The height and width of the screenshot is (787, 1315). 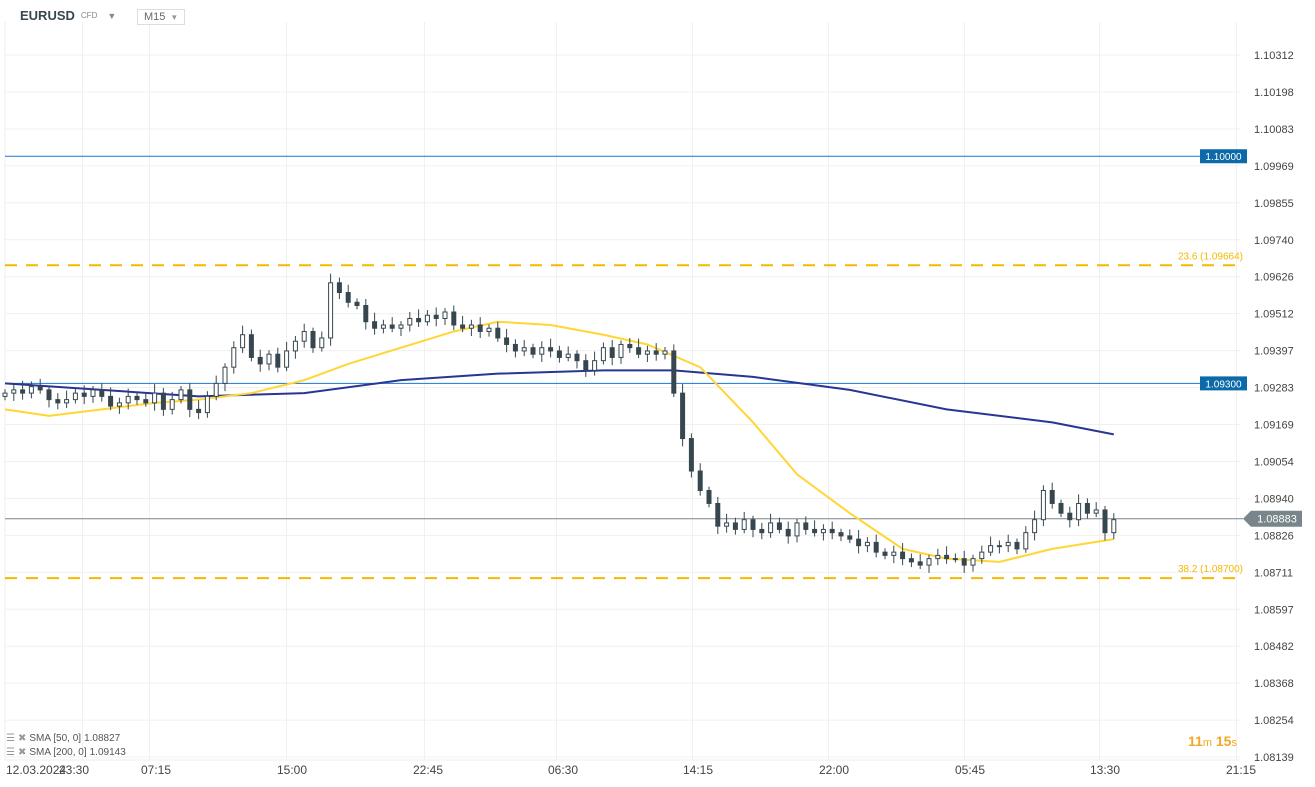 I want to click on y-tick-label: 1.08711, so click(x=1273, y=573).